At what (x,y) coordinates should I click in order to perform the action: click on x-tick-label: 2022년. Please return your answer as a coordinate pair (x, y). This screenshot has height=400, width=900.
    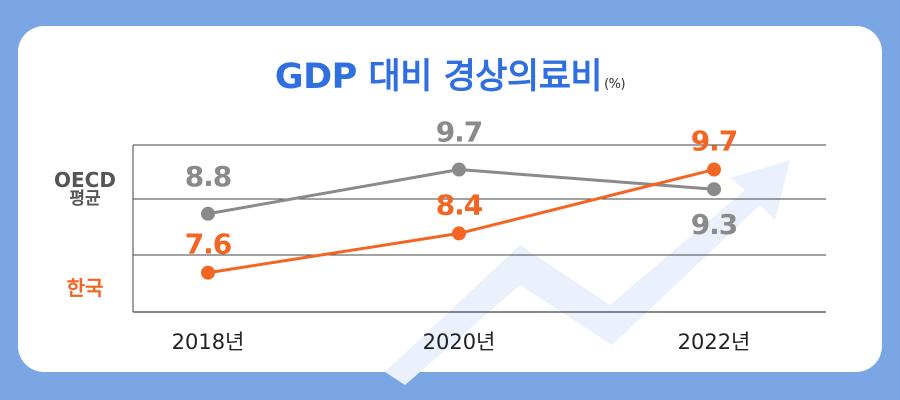
    Looking at the image, I should click on (714, 342).